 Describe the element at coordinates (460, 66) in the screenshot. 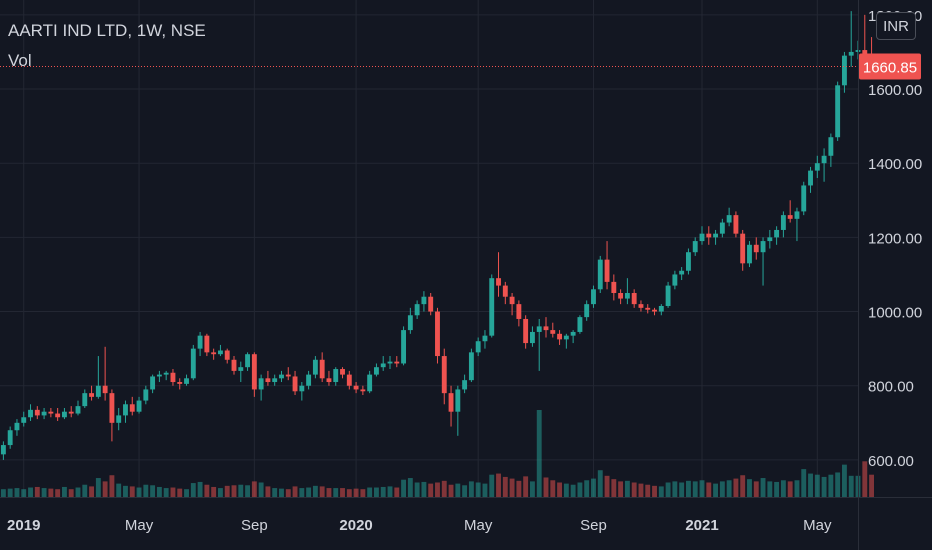

I see `last-price-line: 1660.85` at that location.